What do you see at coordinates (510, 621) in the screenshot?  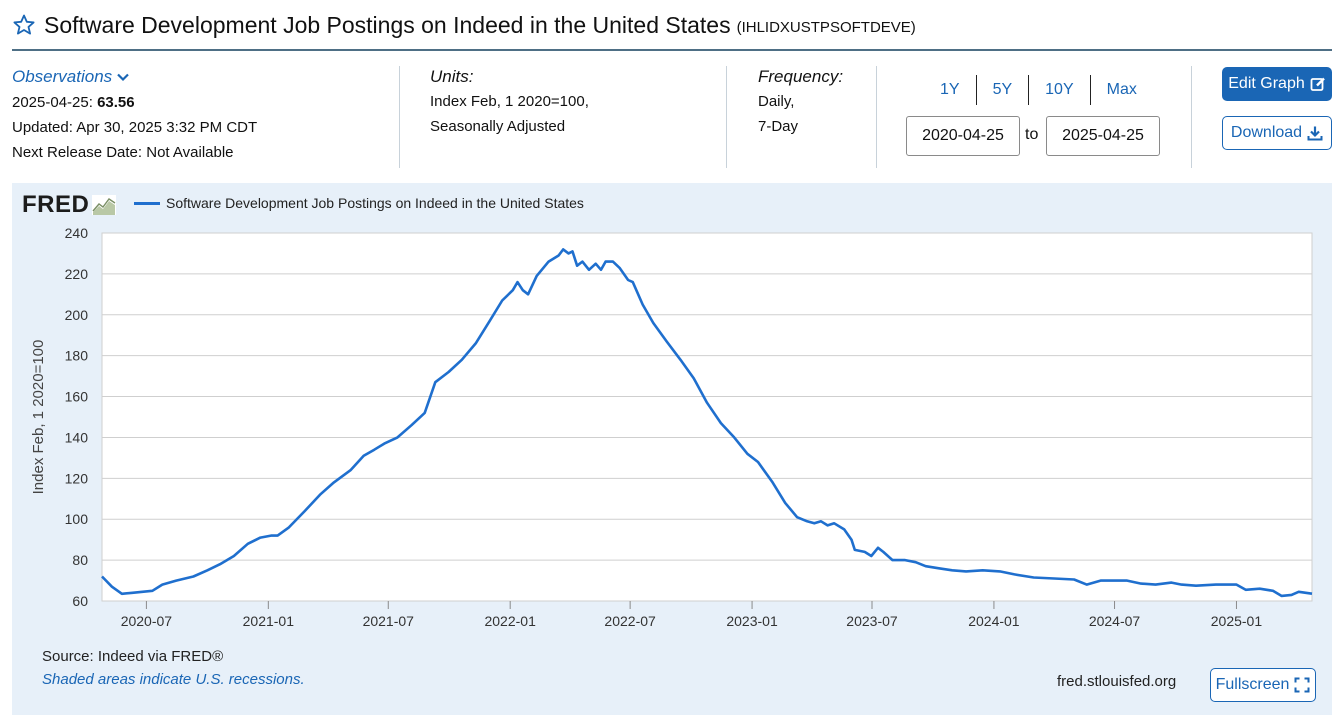 I see `x-tick-label: 2022-01` at bounding box center [510, 621].